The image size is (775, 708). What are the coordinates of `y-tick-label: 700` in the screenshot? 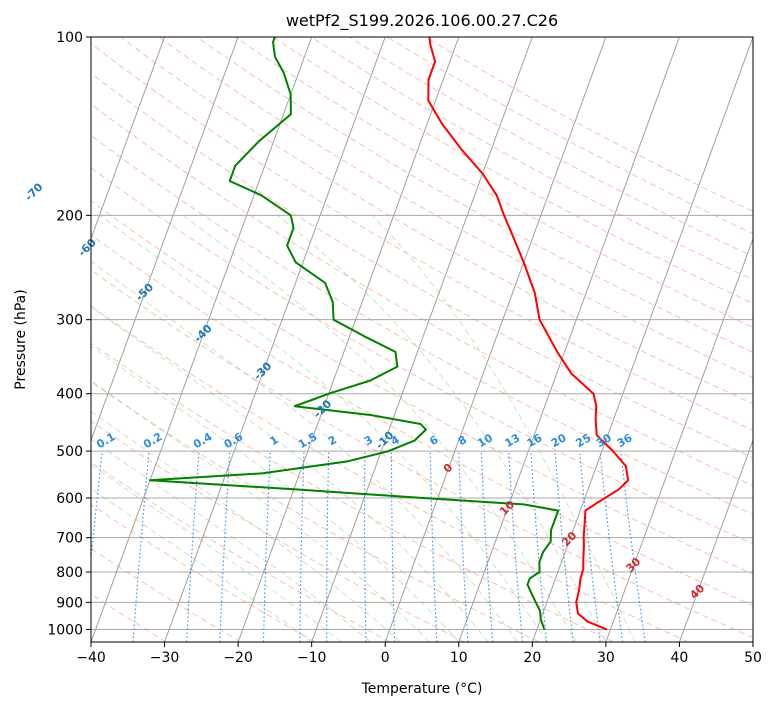 It's located at (69, 539).